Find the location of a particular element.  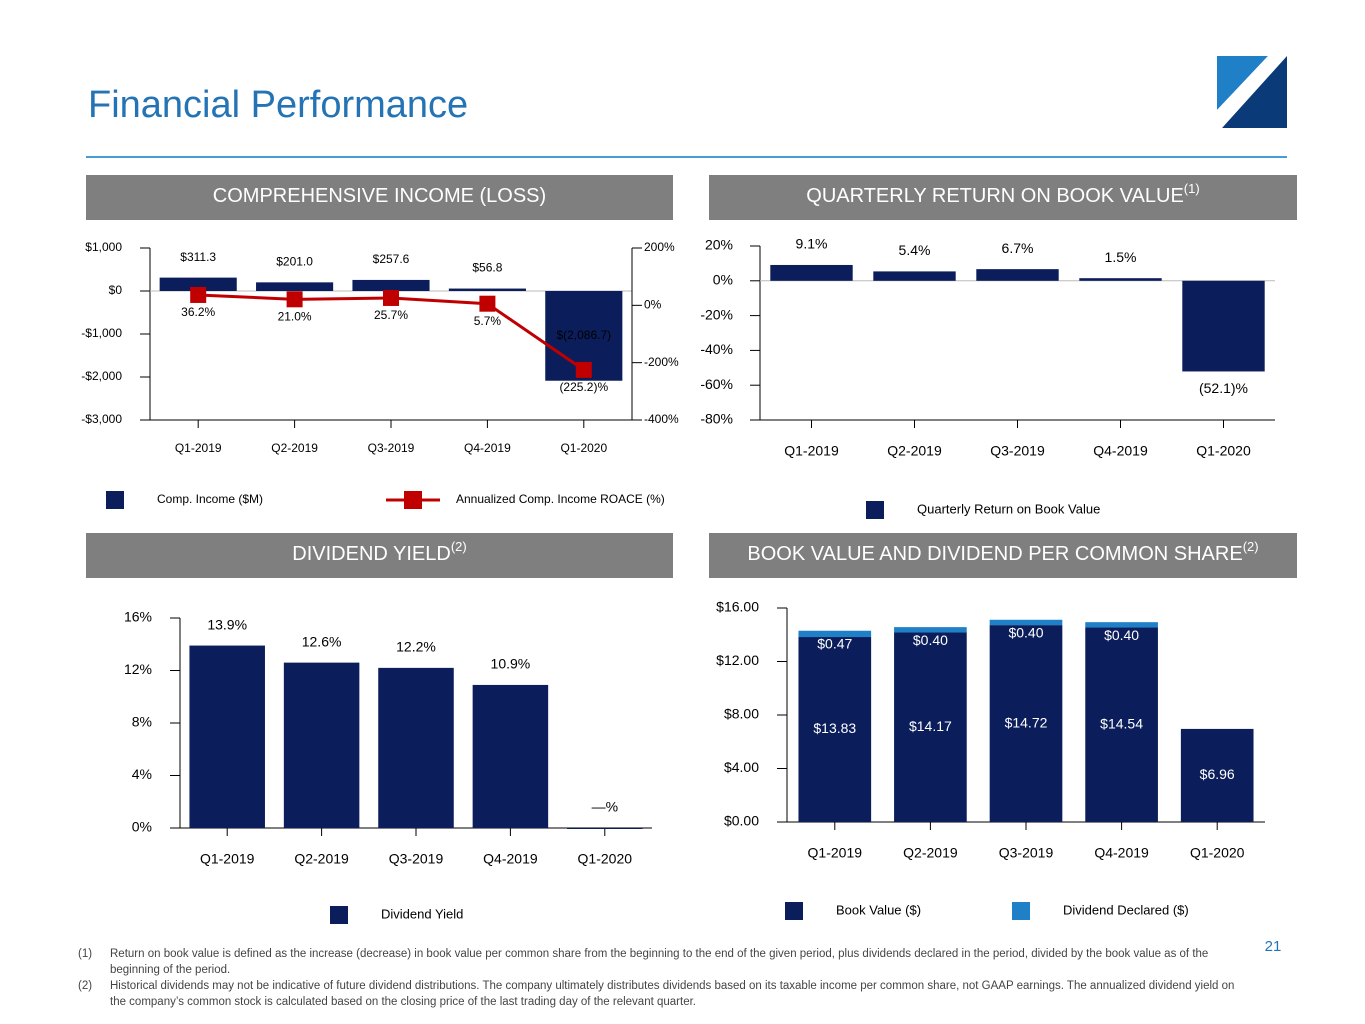

section-header: DIVIDEND YIELD(2) is located at coordinates (379, 552).